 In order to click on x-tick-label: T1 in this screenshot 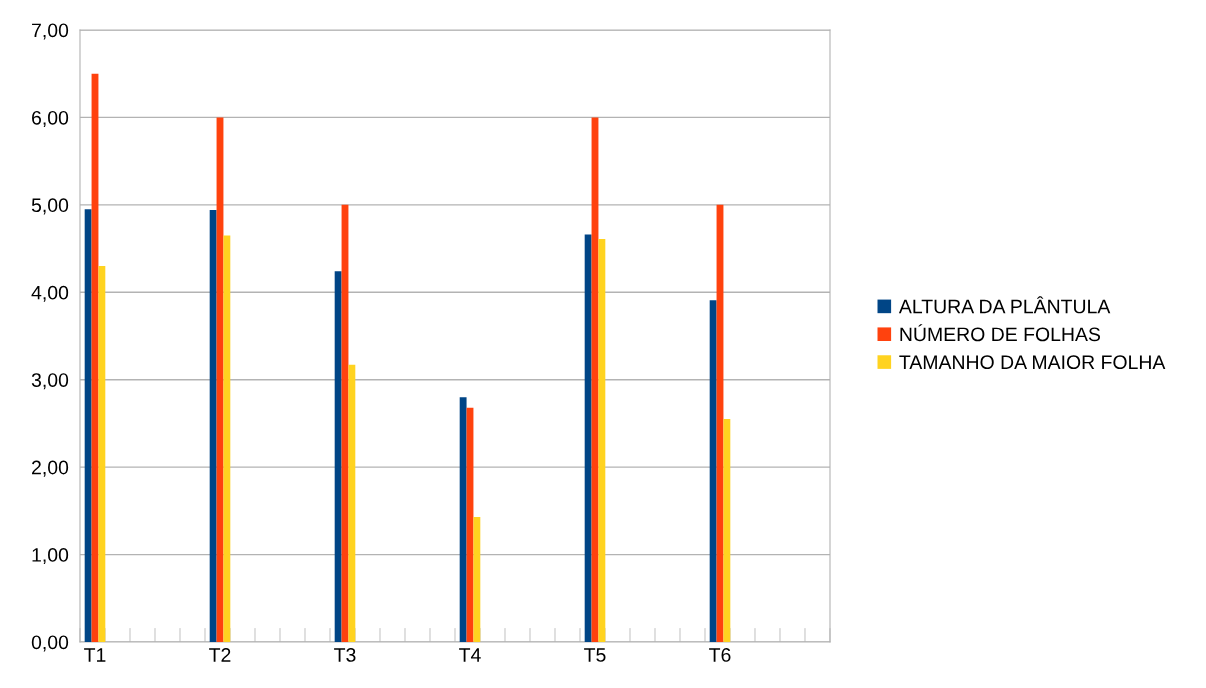, I will do `click(95, 655)`.